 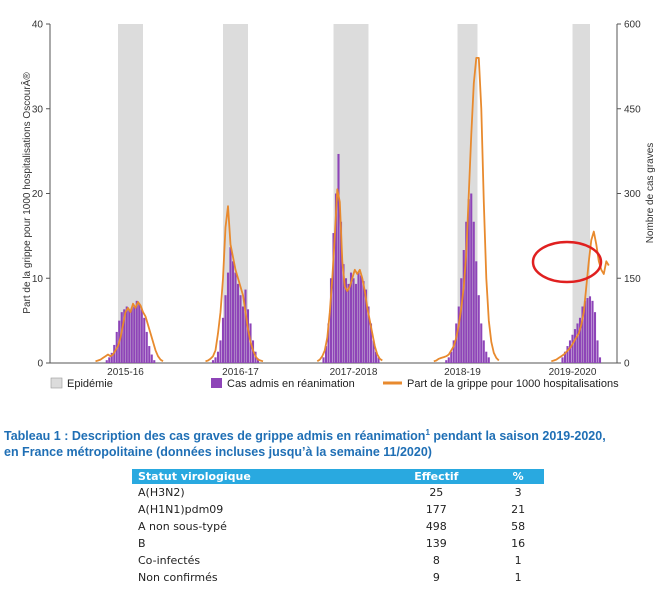 What do you see at coordinates (291, 384) in the screenshot?
I see `legend-bars-label: Cas admis en réanimation` at bounding box center [291, 384].